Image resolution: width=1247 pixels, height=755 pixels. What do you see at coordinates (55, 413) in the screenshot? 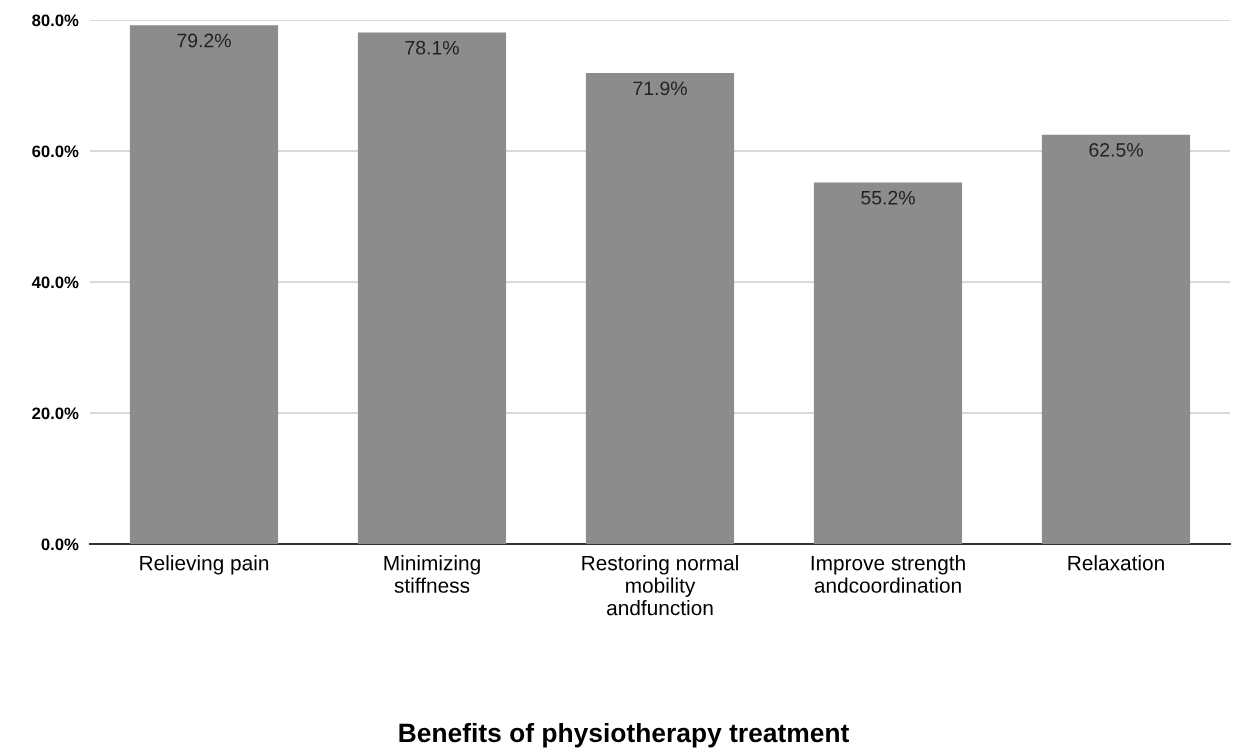
I see `y-tick-label: 20.0%` at bounding box center [55, 413].